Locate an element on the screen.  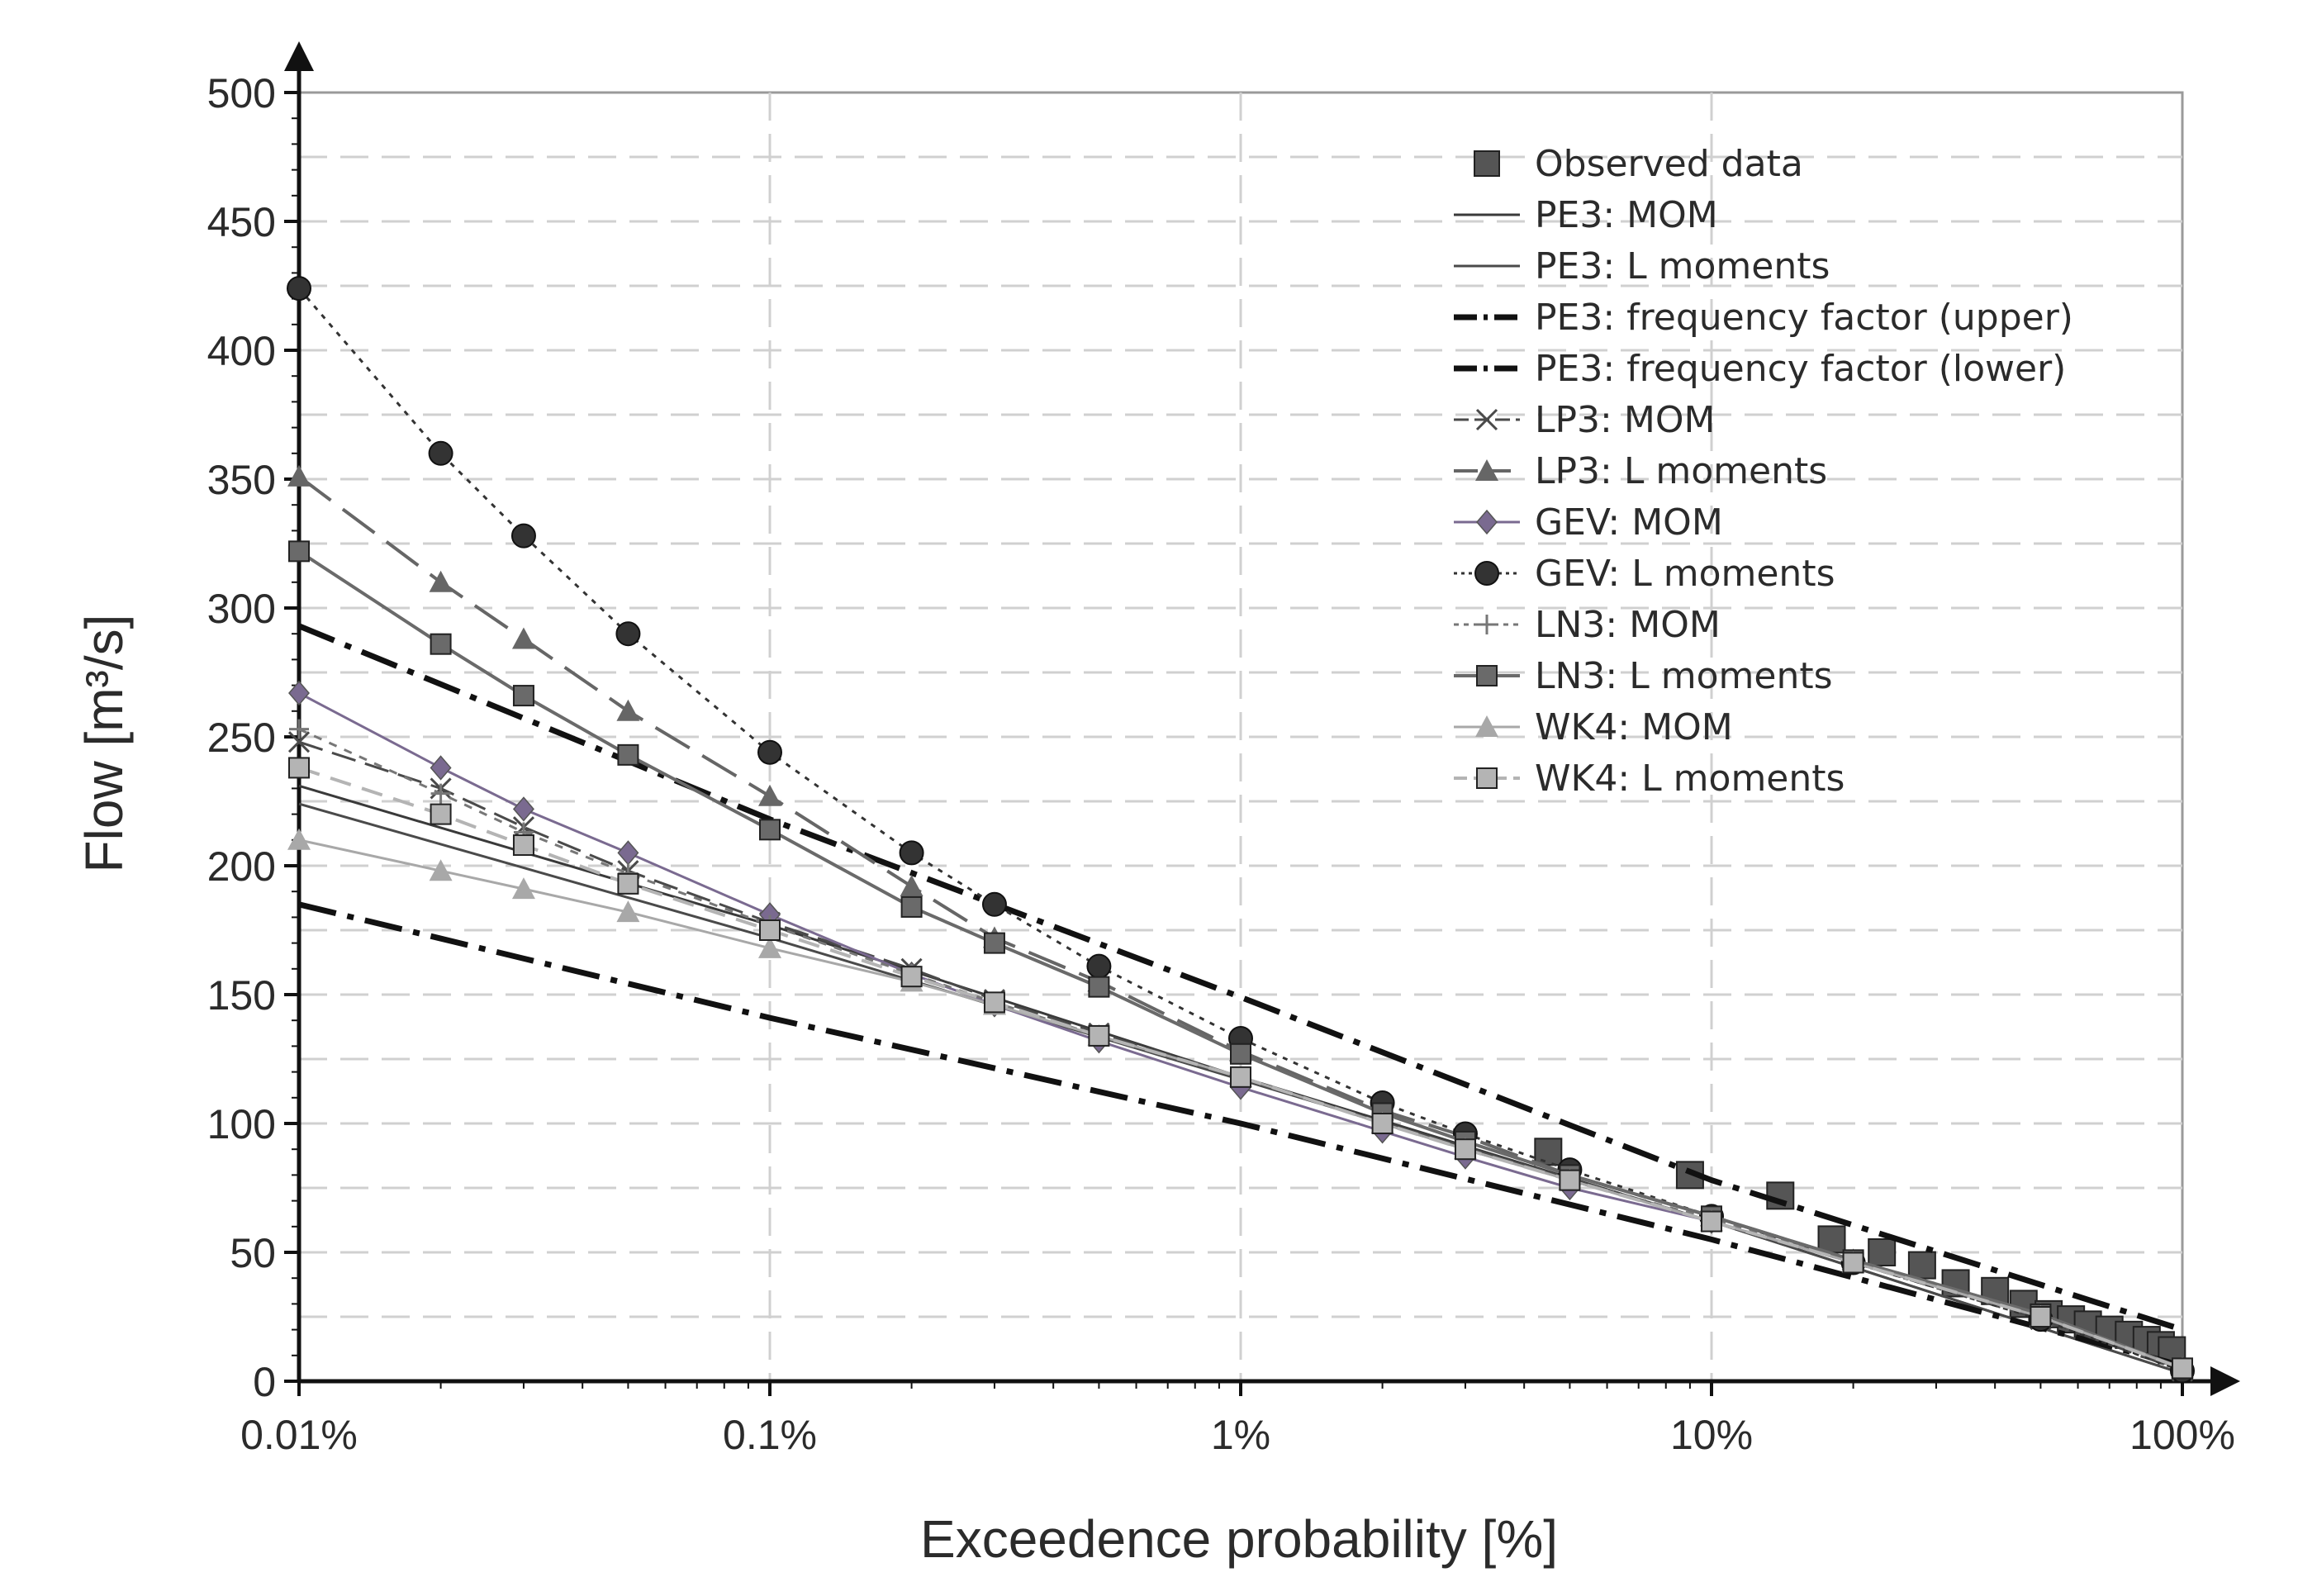
legend-label: Observed data is located at coordinates (1669, 164).